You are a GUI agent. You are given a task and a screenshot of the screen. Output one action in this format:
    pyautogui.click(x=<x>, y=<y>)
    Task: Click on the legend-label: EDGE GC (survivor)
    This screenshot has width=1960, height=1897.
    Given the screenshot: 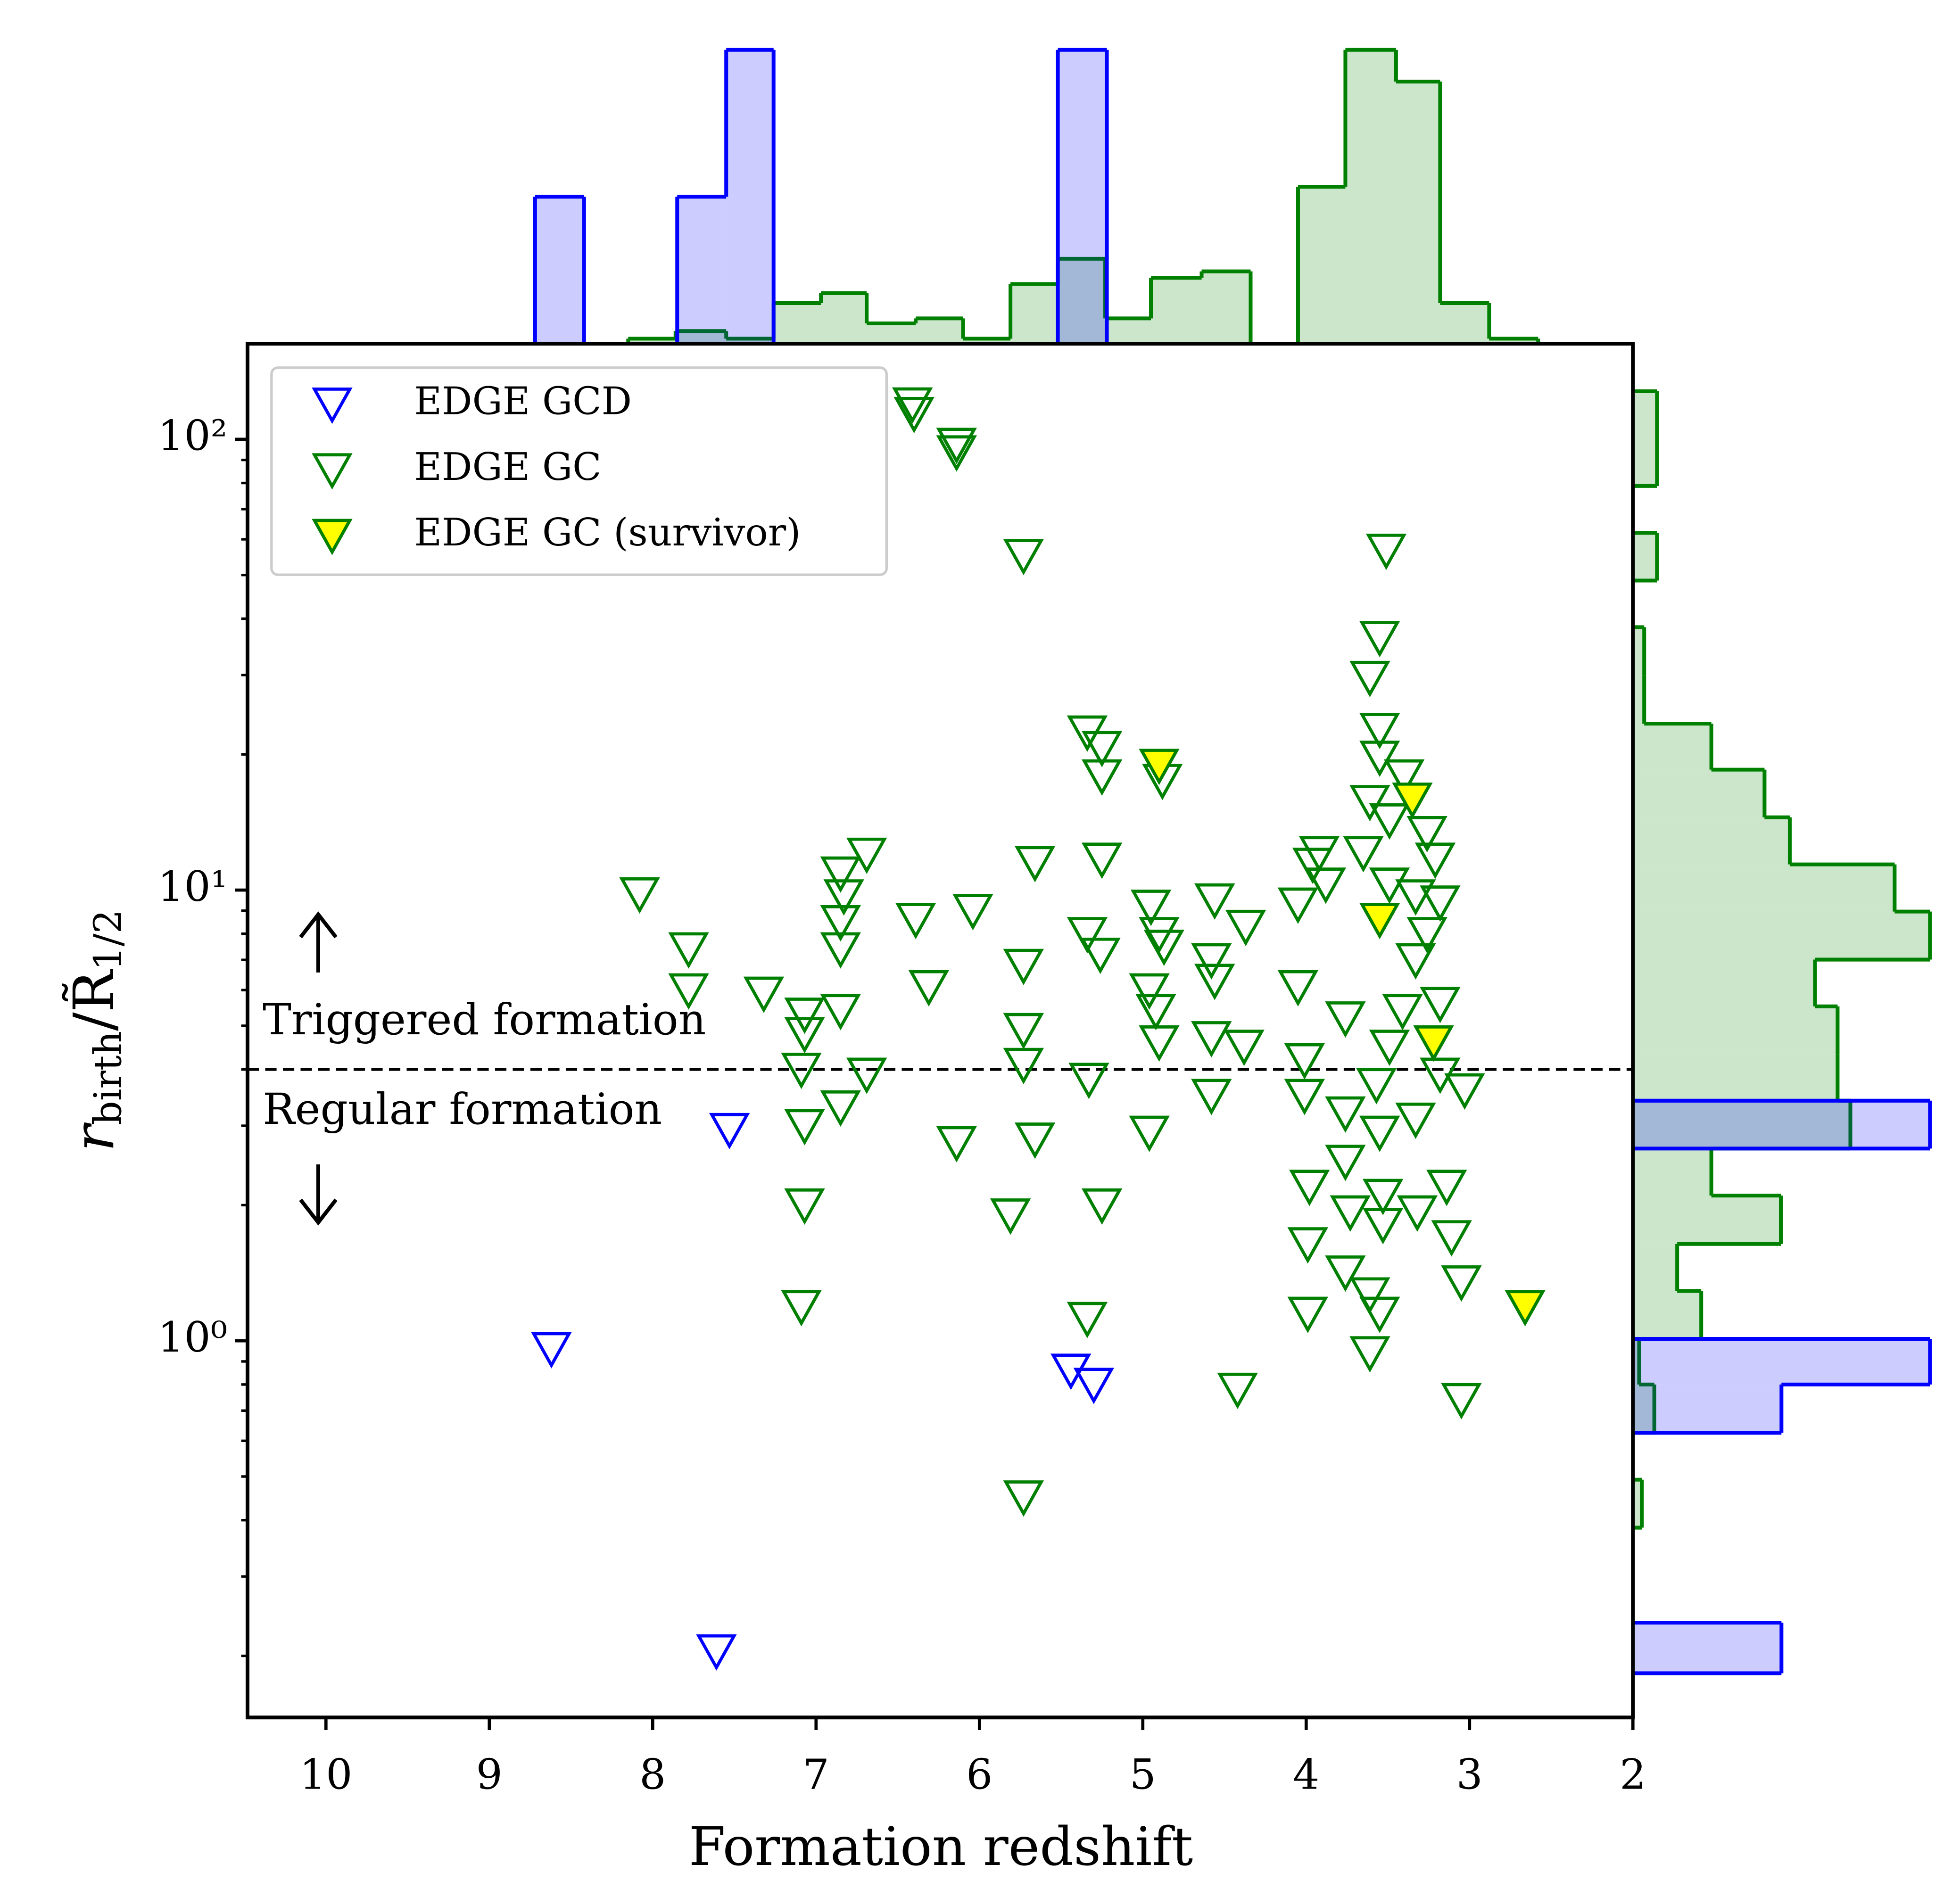 What is the action you would take?
    pyautogui.click(x=607, y=532)
    